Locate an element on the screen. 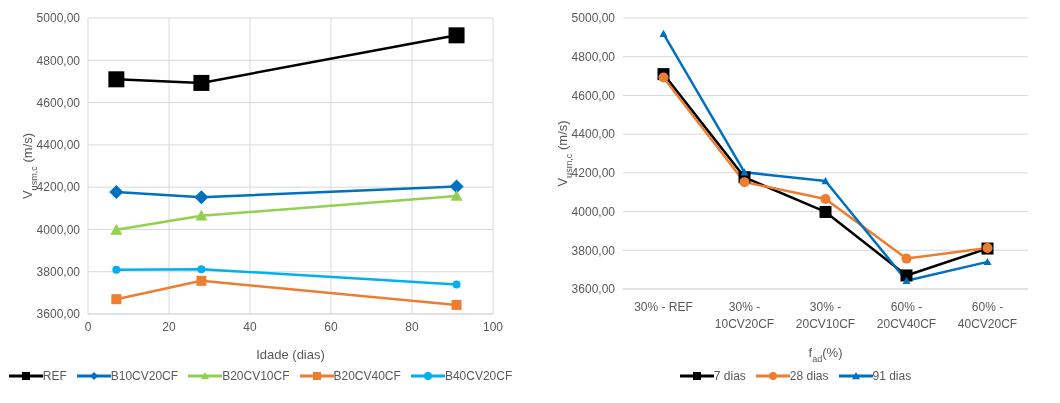 This screenshot has height=403, width=1060. x-tick-label: 40 is located at coordinates (250, 326).